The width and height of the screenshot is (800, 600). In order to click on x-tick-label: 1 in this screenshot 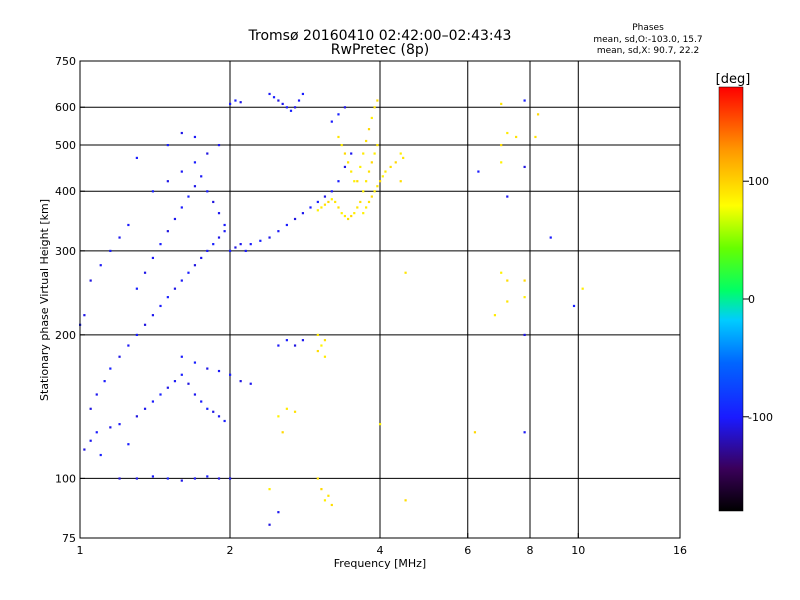, I will do `click(80, 550)`.